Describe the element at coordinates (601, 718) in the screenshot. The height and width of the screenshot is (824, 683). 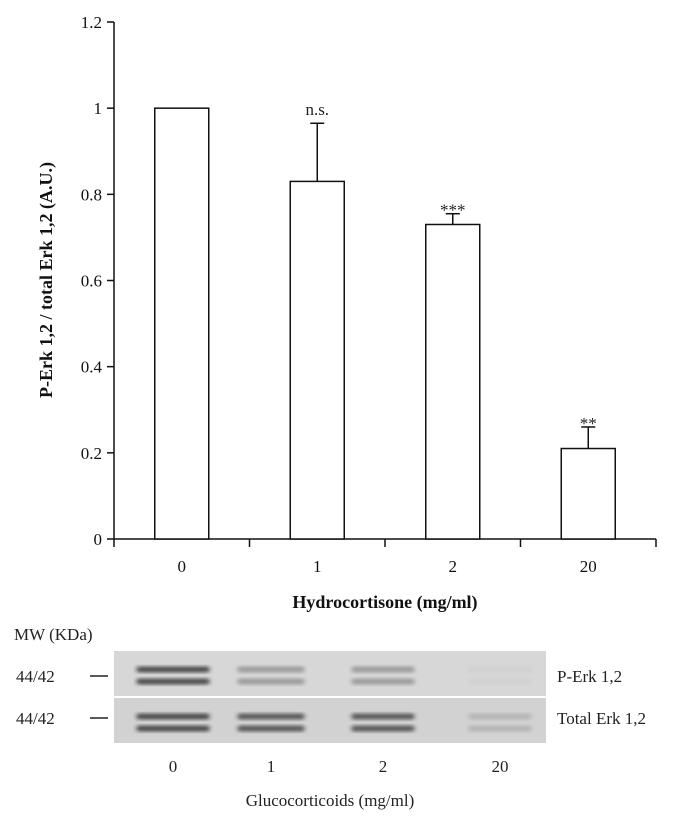
I see `blot-label-total-erk: Total Erk 1,2` at that location.